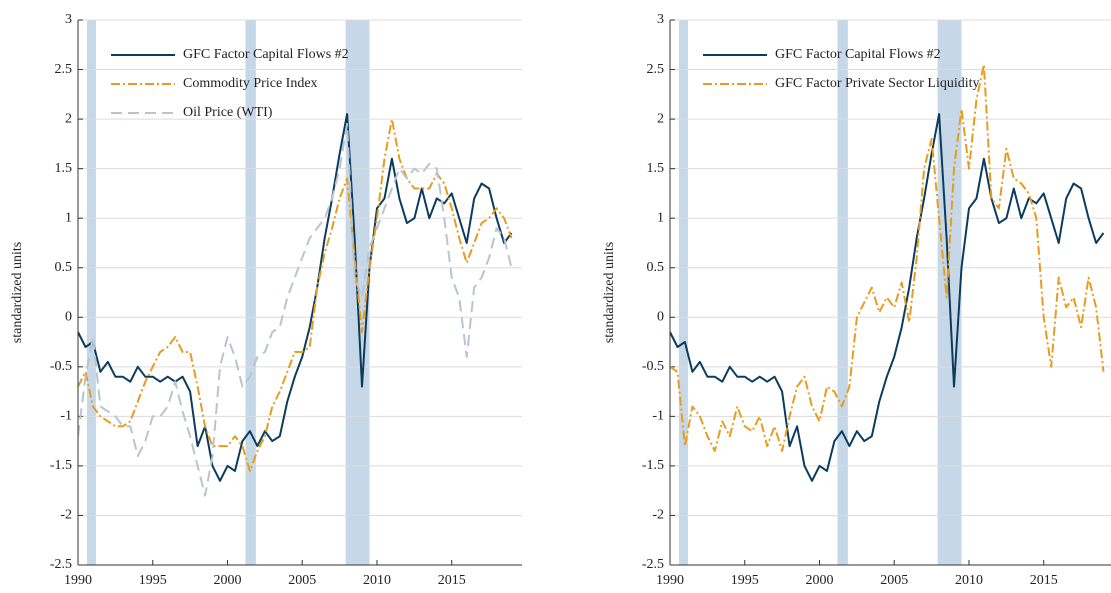 The width and height of the screenshot is (1111, 593). I want to click on legend-label: GFC Factor Private Sector Liquidity, so click(877, 83).